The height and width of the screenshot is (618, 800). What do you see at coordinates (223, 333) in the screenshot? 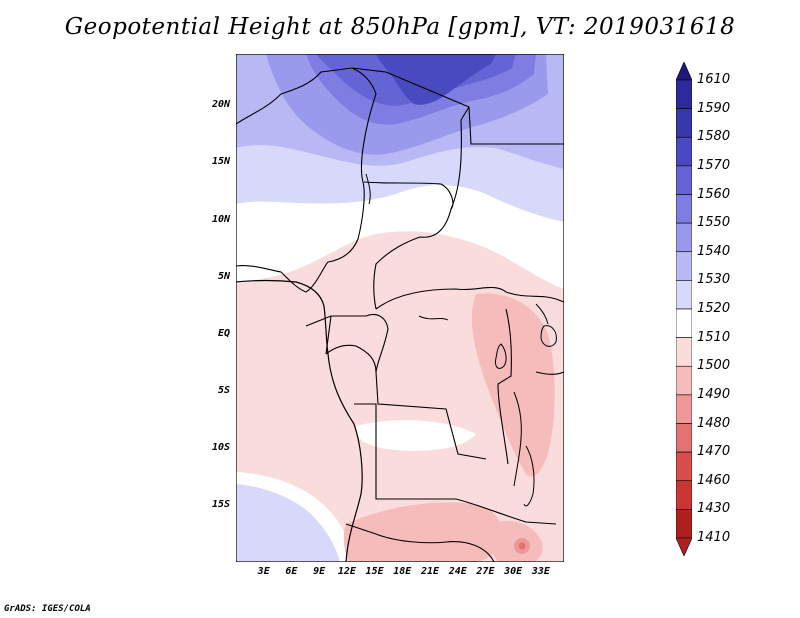
I see `lat-tick-label: EQ` at bounding box center [223, 333].